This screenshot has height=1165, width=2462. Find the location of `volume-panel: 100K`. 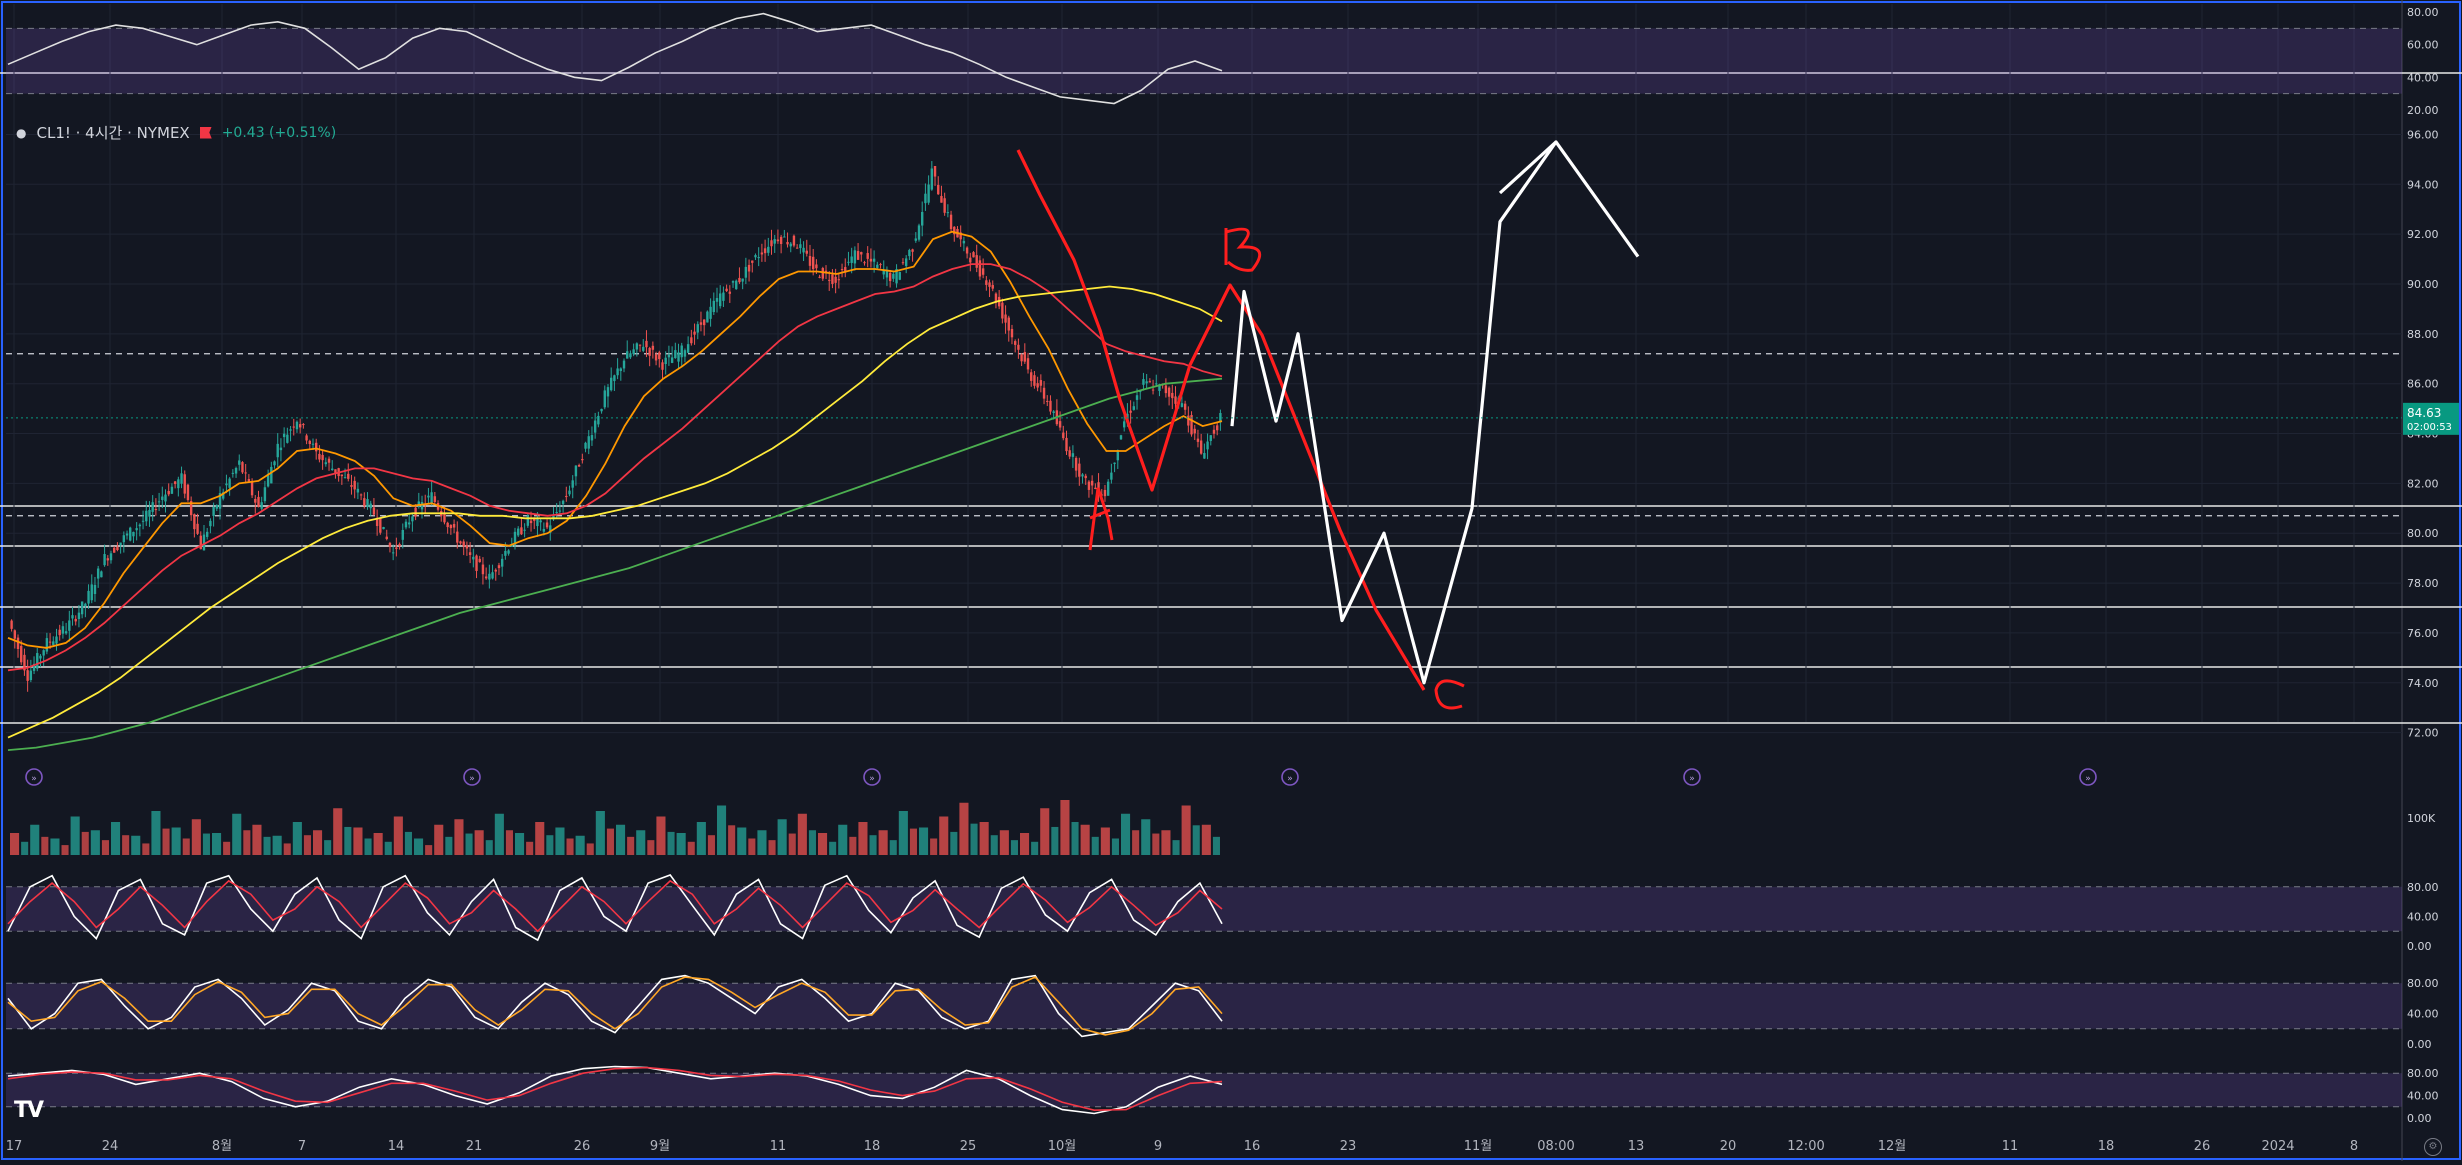

volume-panel: 100K is located at coordinates (1223, 827).